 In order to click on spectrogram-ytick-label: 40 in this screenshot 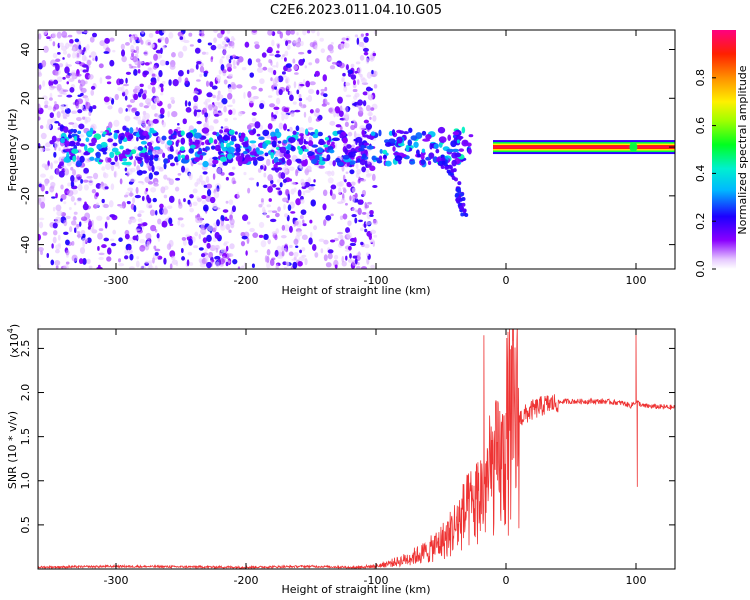, I will do `click(25, 50)`.